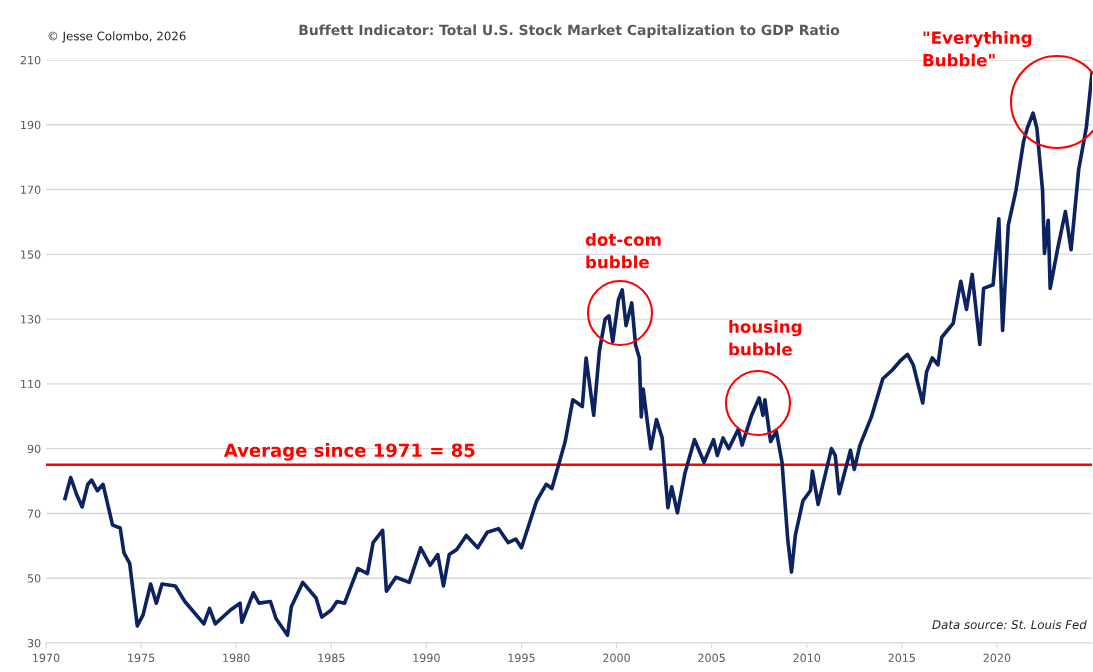 The height and width of the screenshot is (672, 1093). What do you see at coordinates (46, 658) in the screenshot?
I see `x-tick-label: 1970` at bounding box center [46, 658].